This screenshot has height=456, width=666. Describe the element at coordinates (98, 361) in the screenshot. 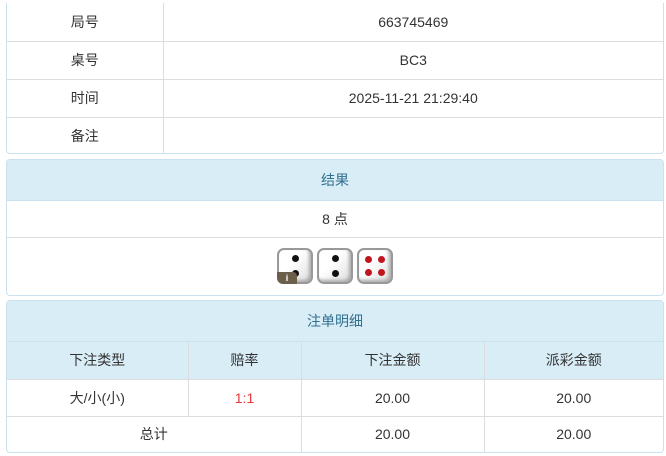

I see `col-bet-type: 下注类型` at that location.